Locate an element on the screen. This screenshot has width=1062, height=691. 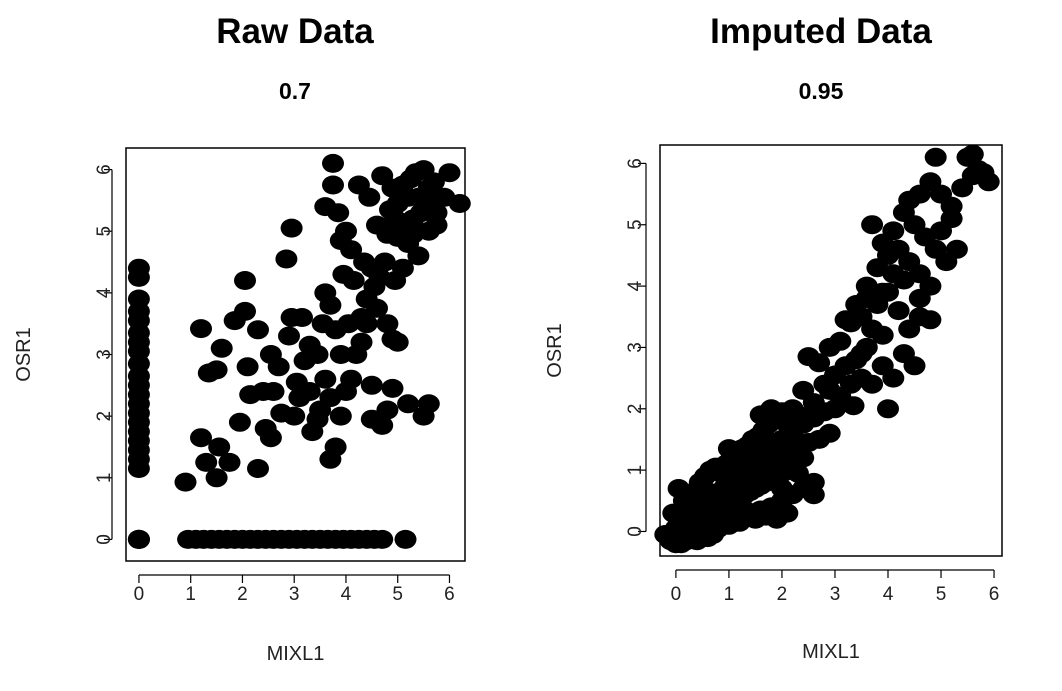
chart-subtitle: 0.7 is located at coordinates (295, 91).